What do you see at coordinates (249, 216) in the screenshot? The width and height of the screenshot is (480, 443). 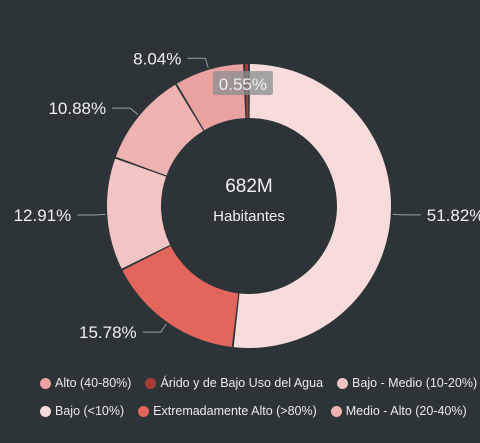 I see `center-label: Habitantes` at bounding box center [249, 216].